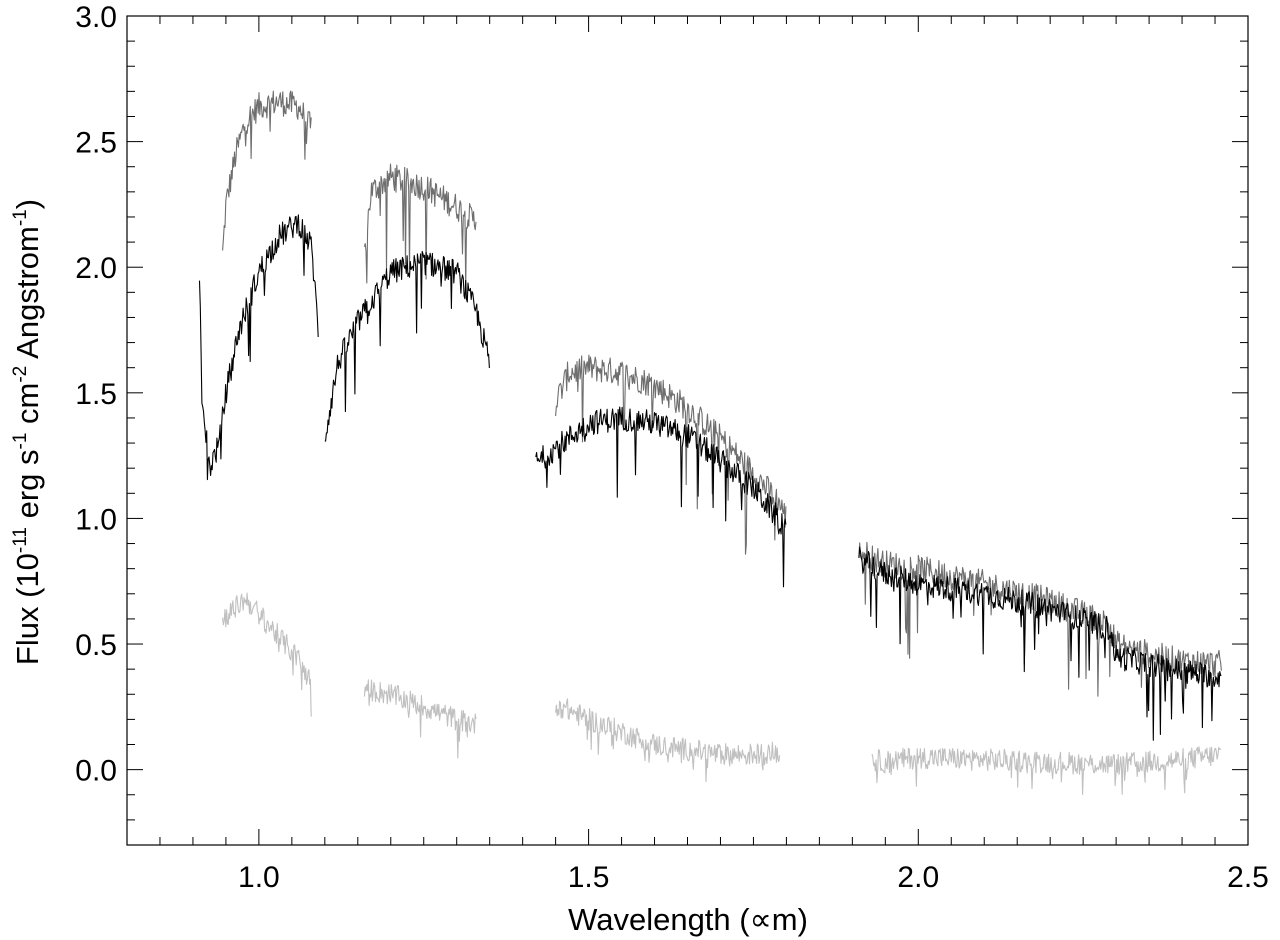 The image size is (1280, 940). I want to click on x-tick-label: 2.5, so click(1248, 877).